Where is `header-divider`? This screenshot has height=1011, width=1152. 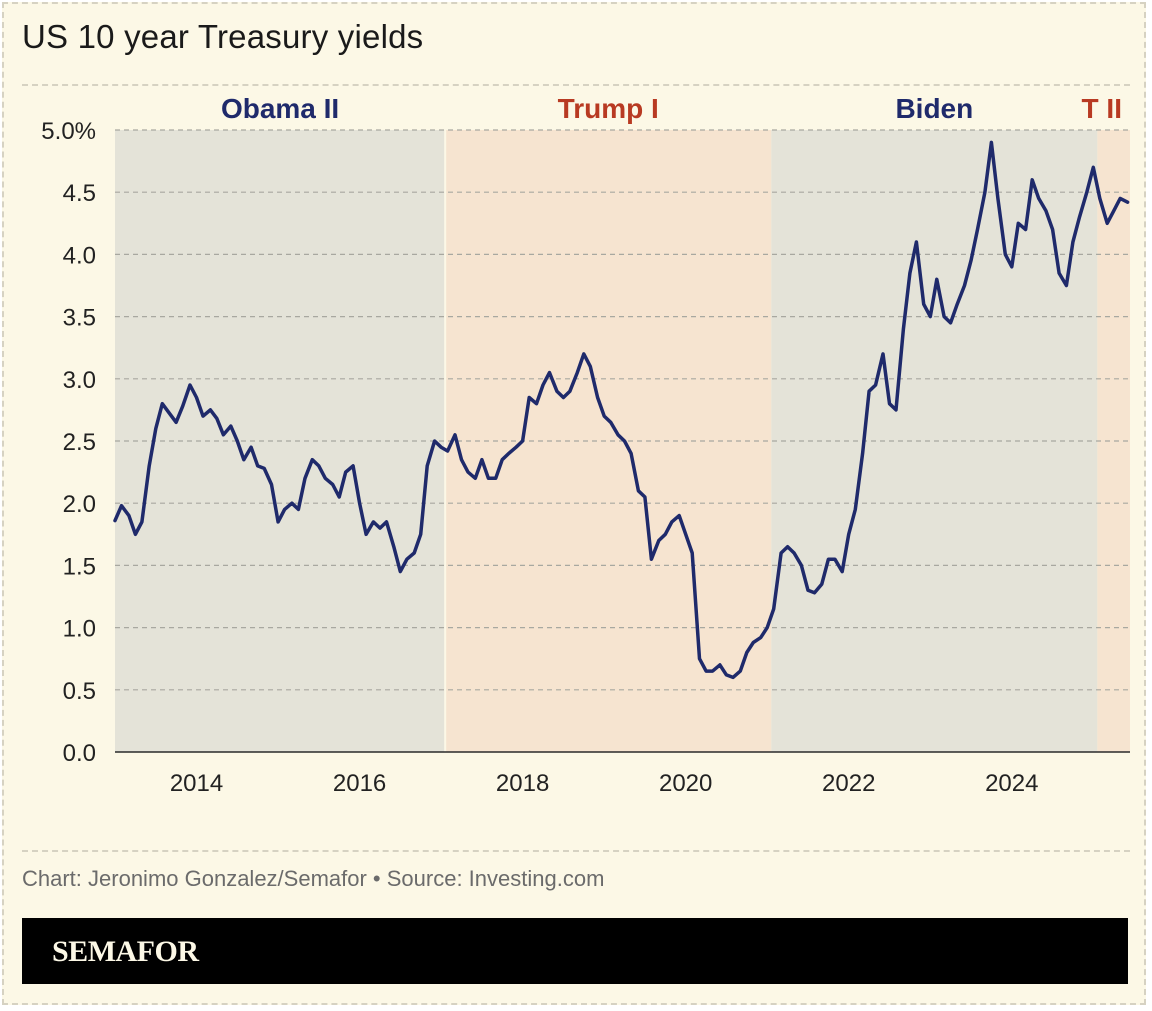
header-divider is located at coordinates (576, 85).